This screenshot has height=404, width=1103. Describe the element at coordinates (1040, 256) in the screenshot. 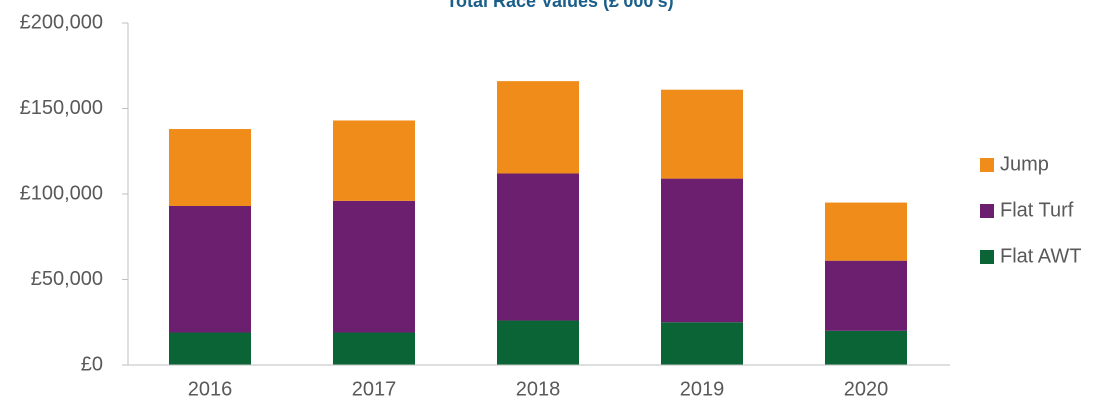

I see `legend-label: Flat AWT` at that location.